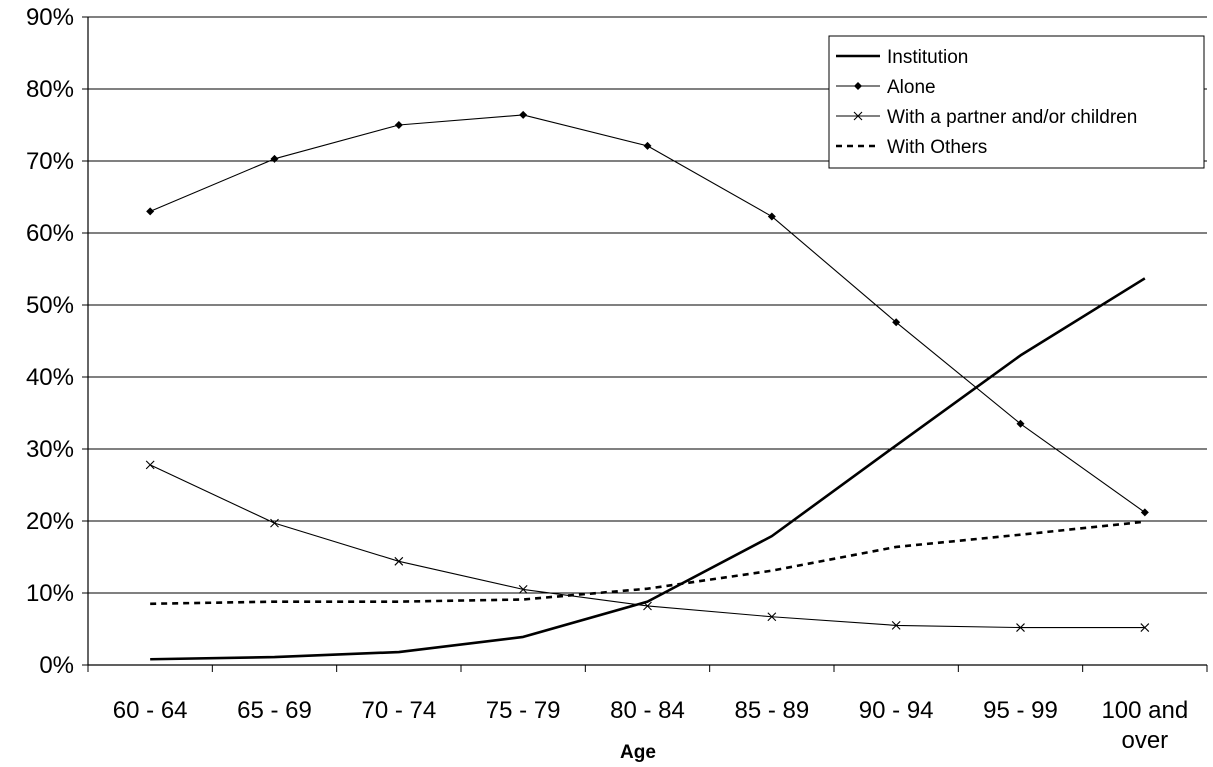  What do you see at coordinates (638, 752) in the screenshot?
I see `x-axis-title: Age` at bounding box center [638, 752].